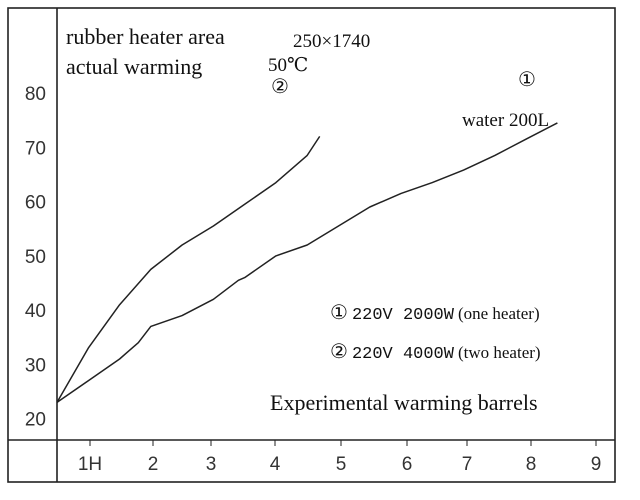  What do you see at coordinates (404, 402) in the screenshot?
I see `chart-title: Experimental warming barrels` at bounding box center [404, 402].